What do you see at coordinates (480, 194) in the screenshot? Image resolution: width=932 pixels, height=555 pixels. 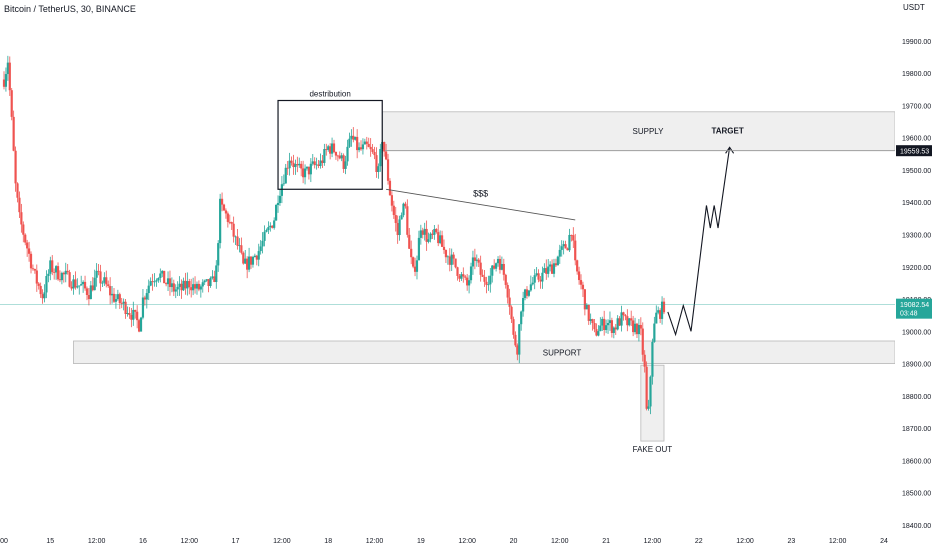 I see `liquidity-label: $$$` at bounding box center [480, 194].